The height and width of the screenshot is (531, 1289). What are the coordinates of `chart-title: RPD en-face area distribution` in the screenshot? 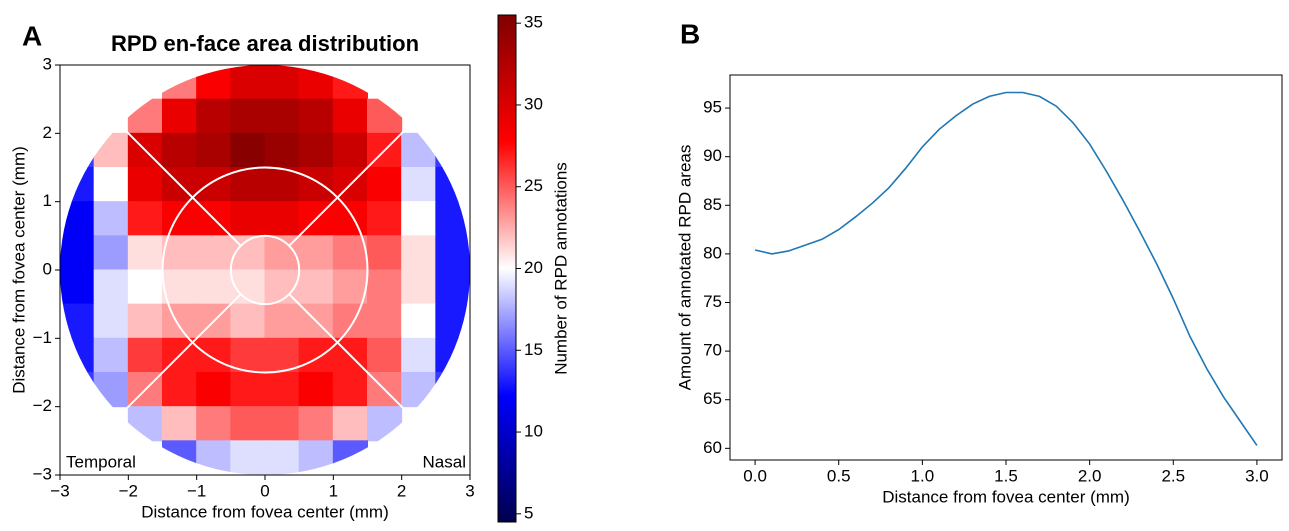 It's located at (265, 43).